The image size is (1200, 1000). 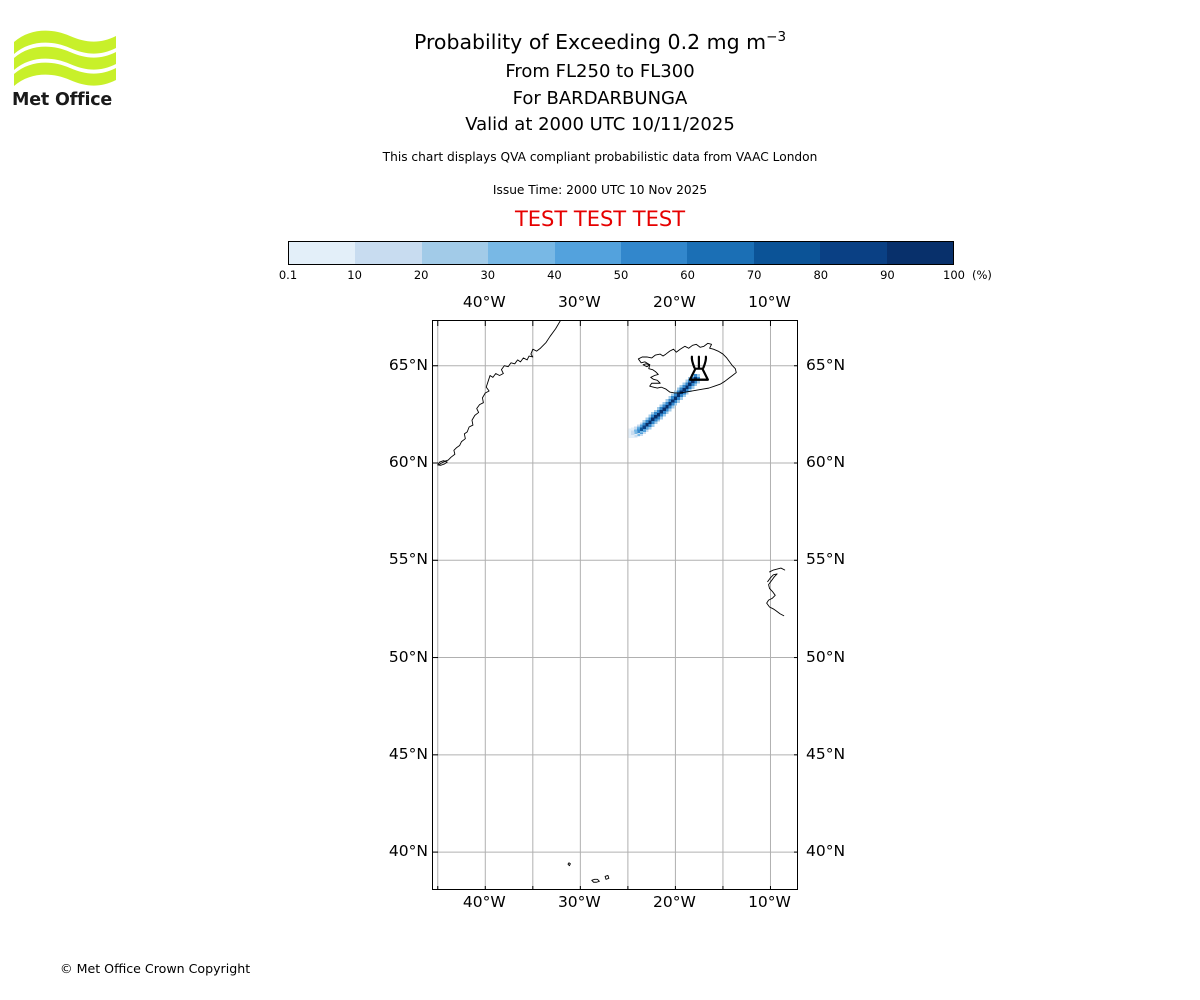 I want to click on met-office-logo, so click(x=67, y=69).